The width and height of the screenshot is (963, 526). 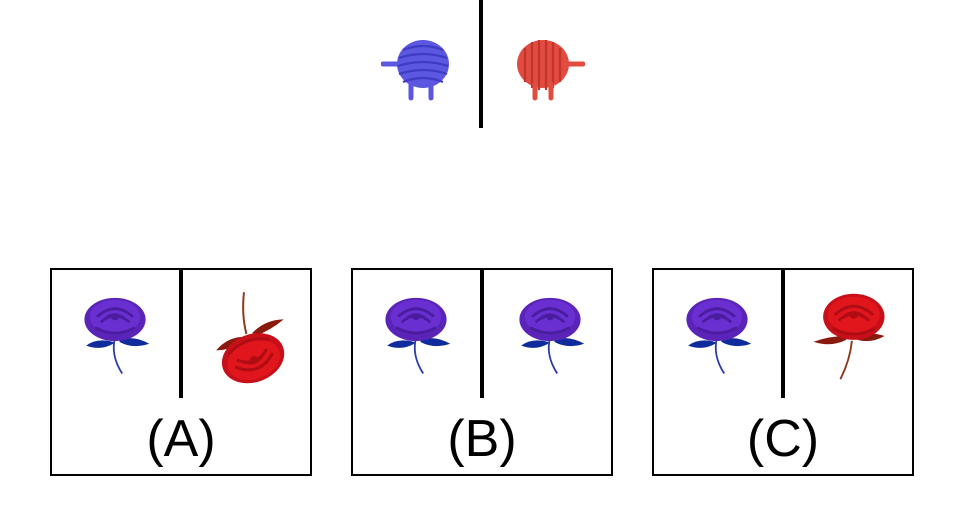 What do you see at coordinates (421, 68) in the screenshot?
I see `blue-yarn-icon` at bounding box center [421, 68].